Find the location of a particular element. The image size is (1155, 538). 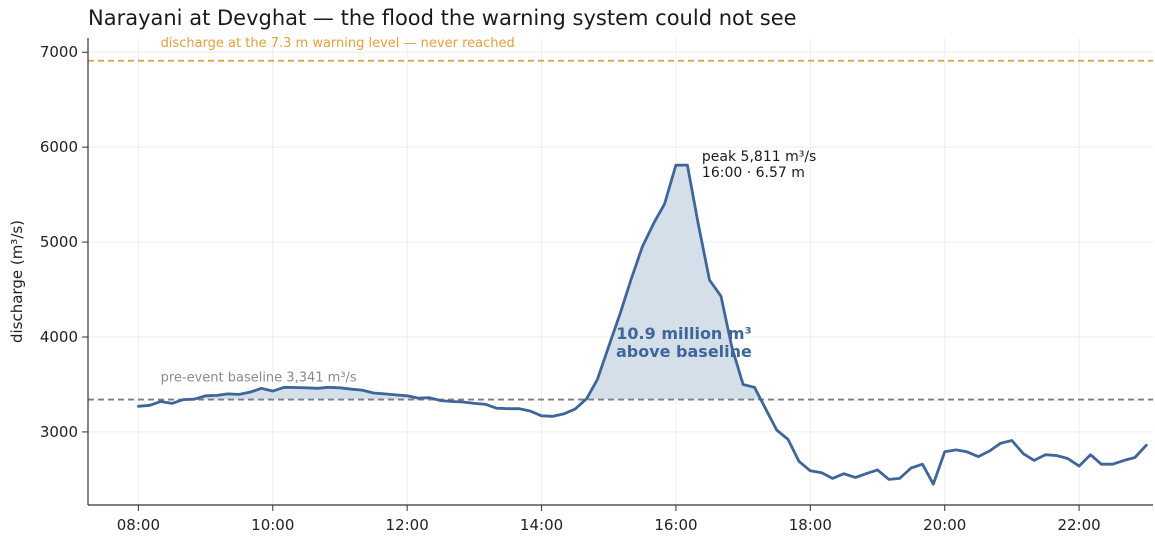

x-axis-ticks: 08:00 10:00 12:00 14:00 16:00 18:00 20:00 22:00 is located at coordinates (609, 519).